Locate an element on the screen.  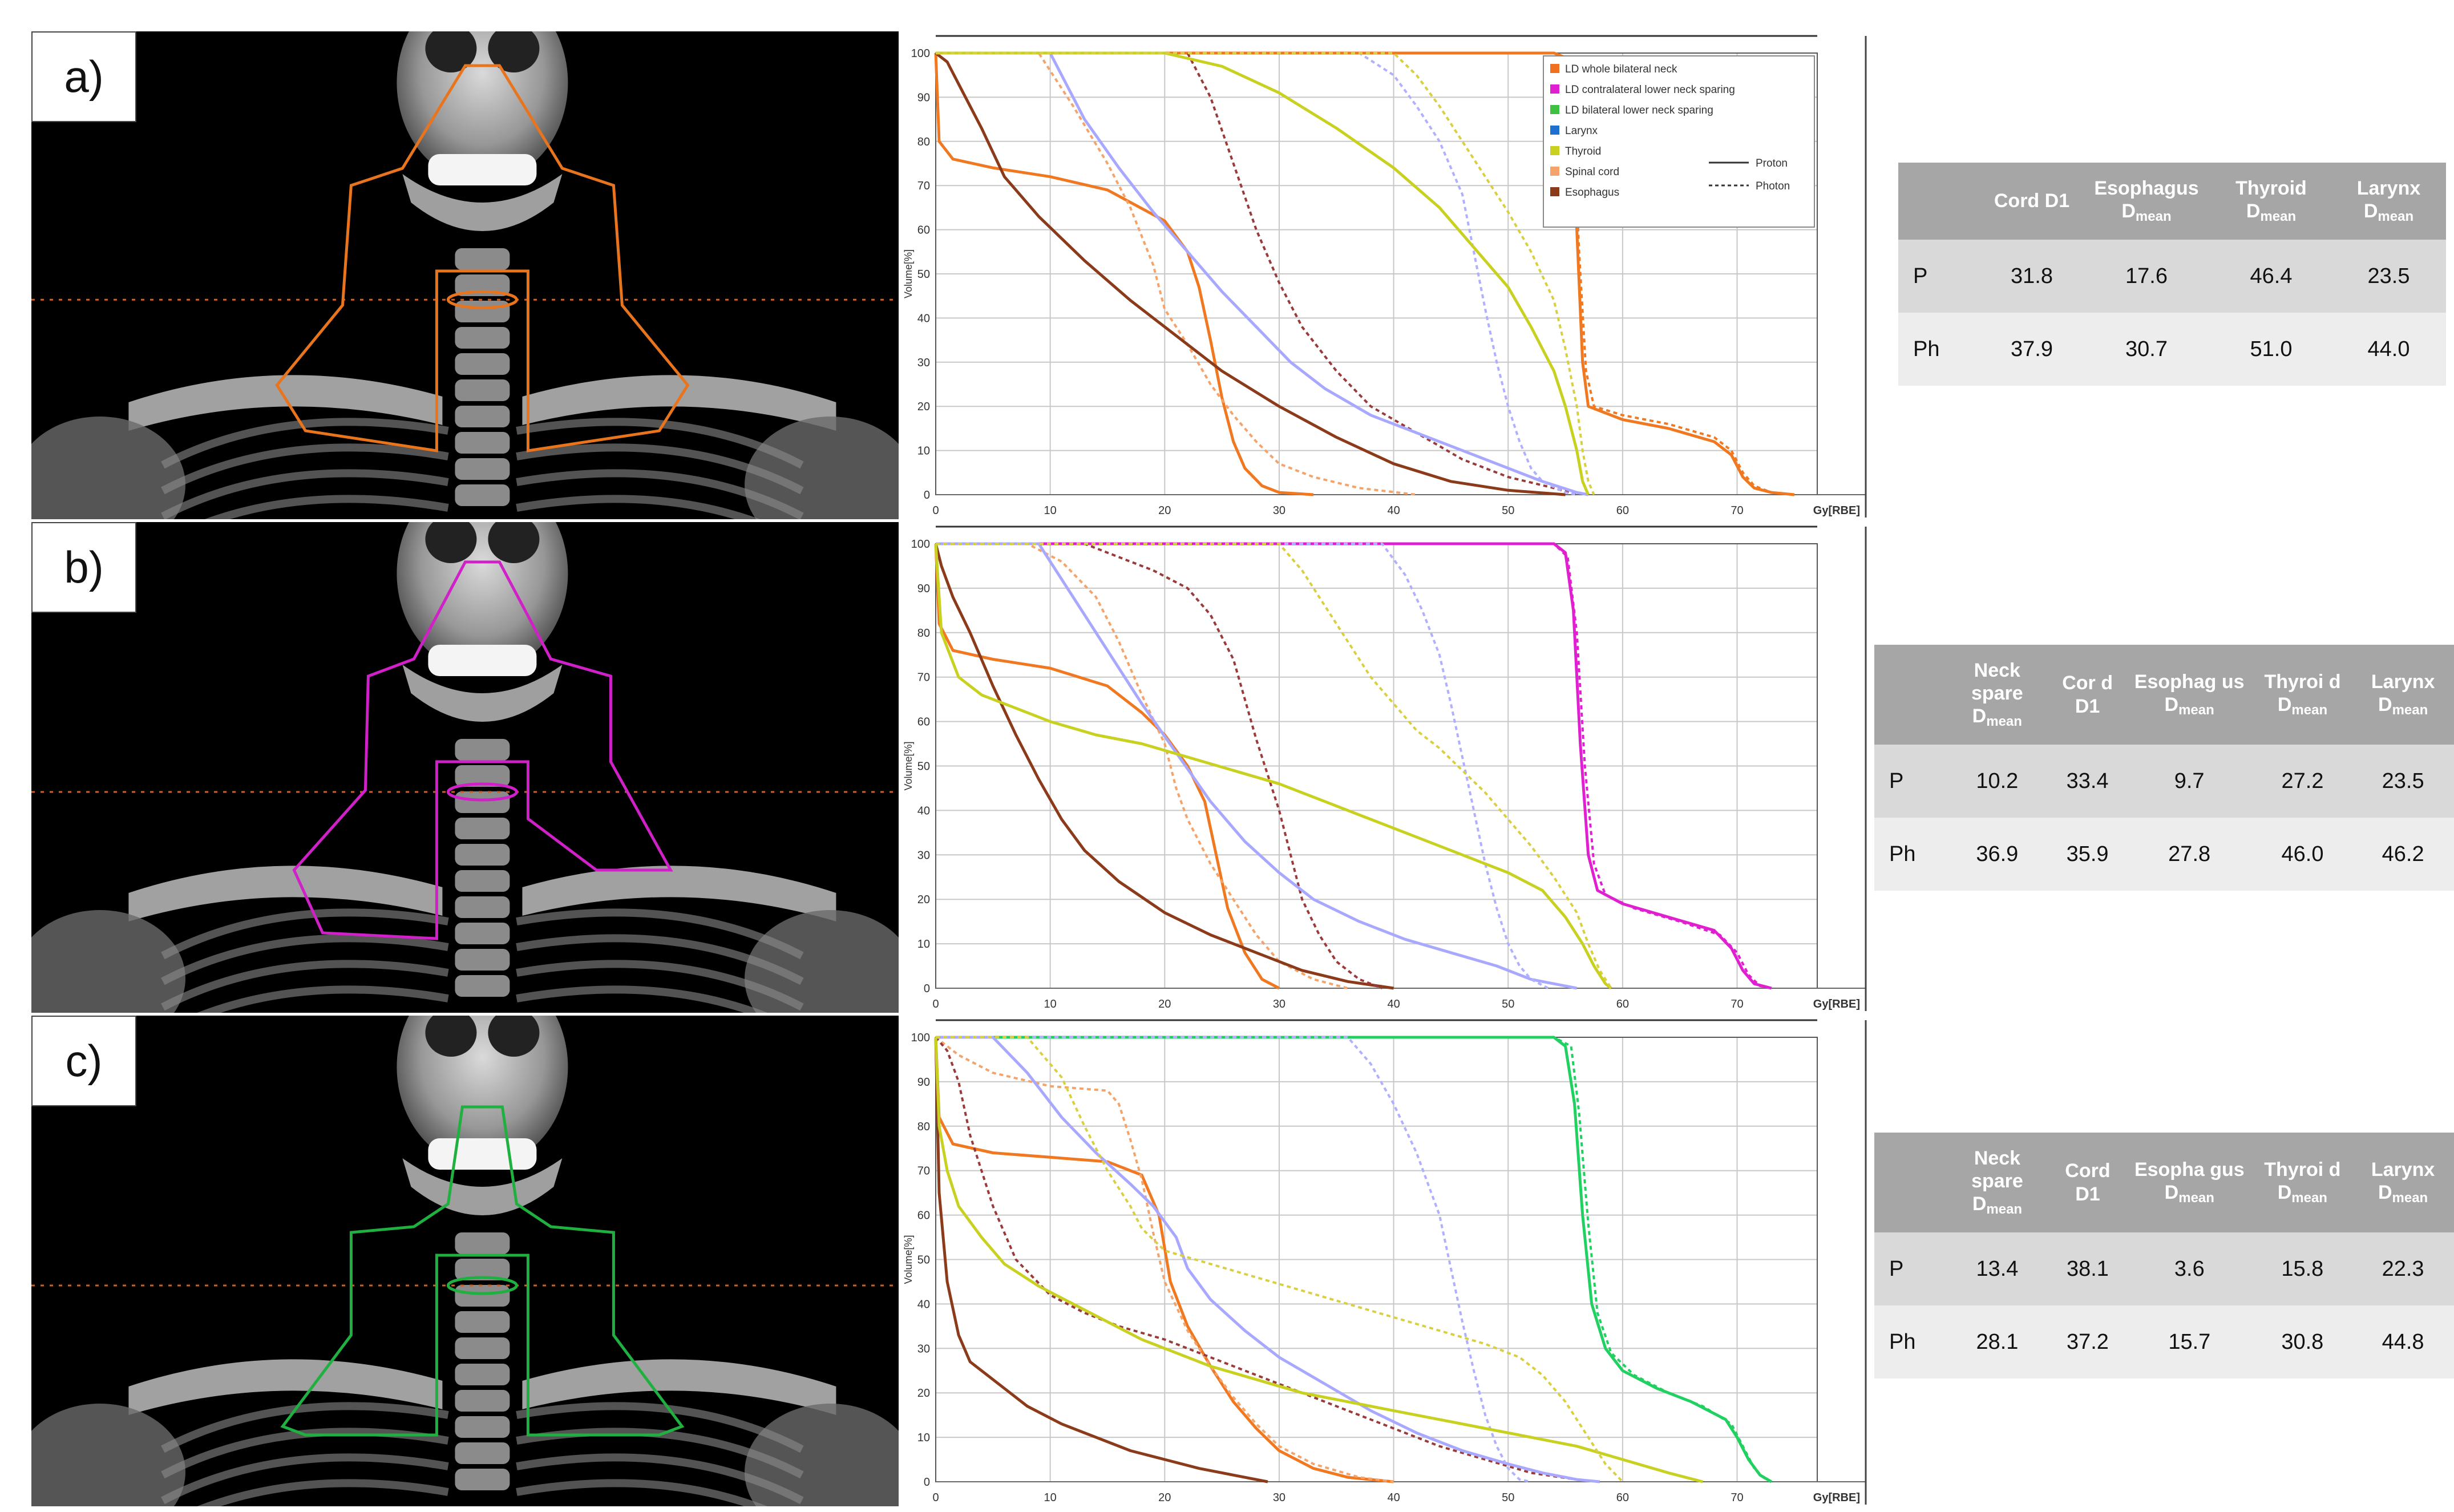
table-cell: 15.8 is located at coordinates (2302, 1268).